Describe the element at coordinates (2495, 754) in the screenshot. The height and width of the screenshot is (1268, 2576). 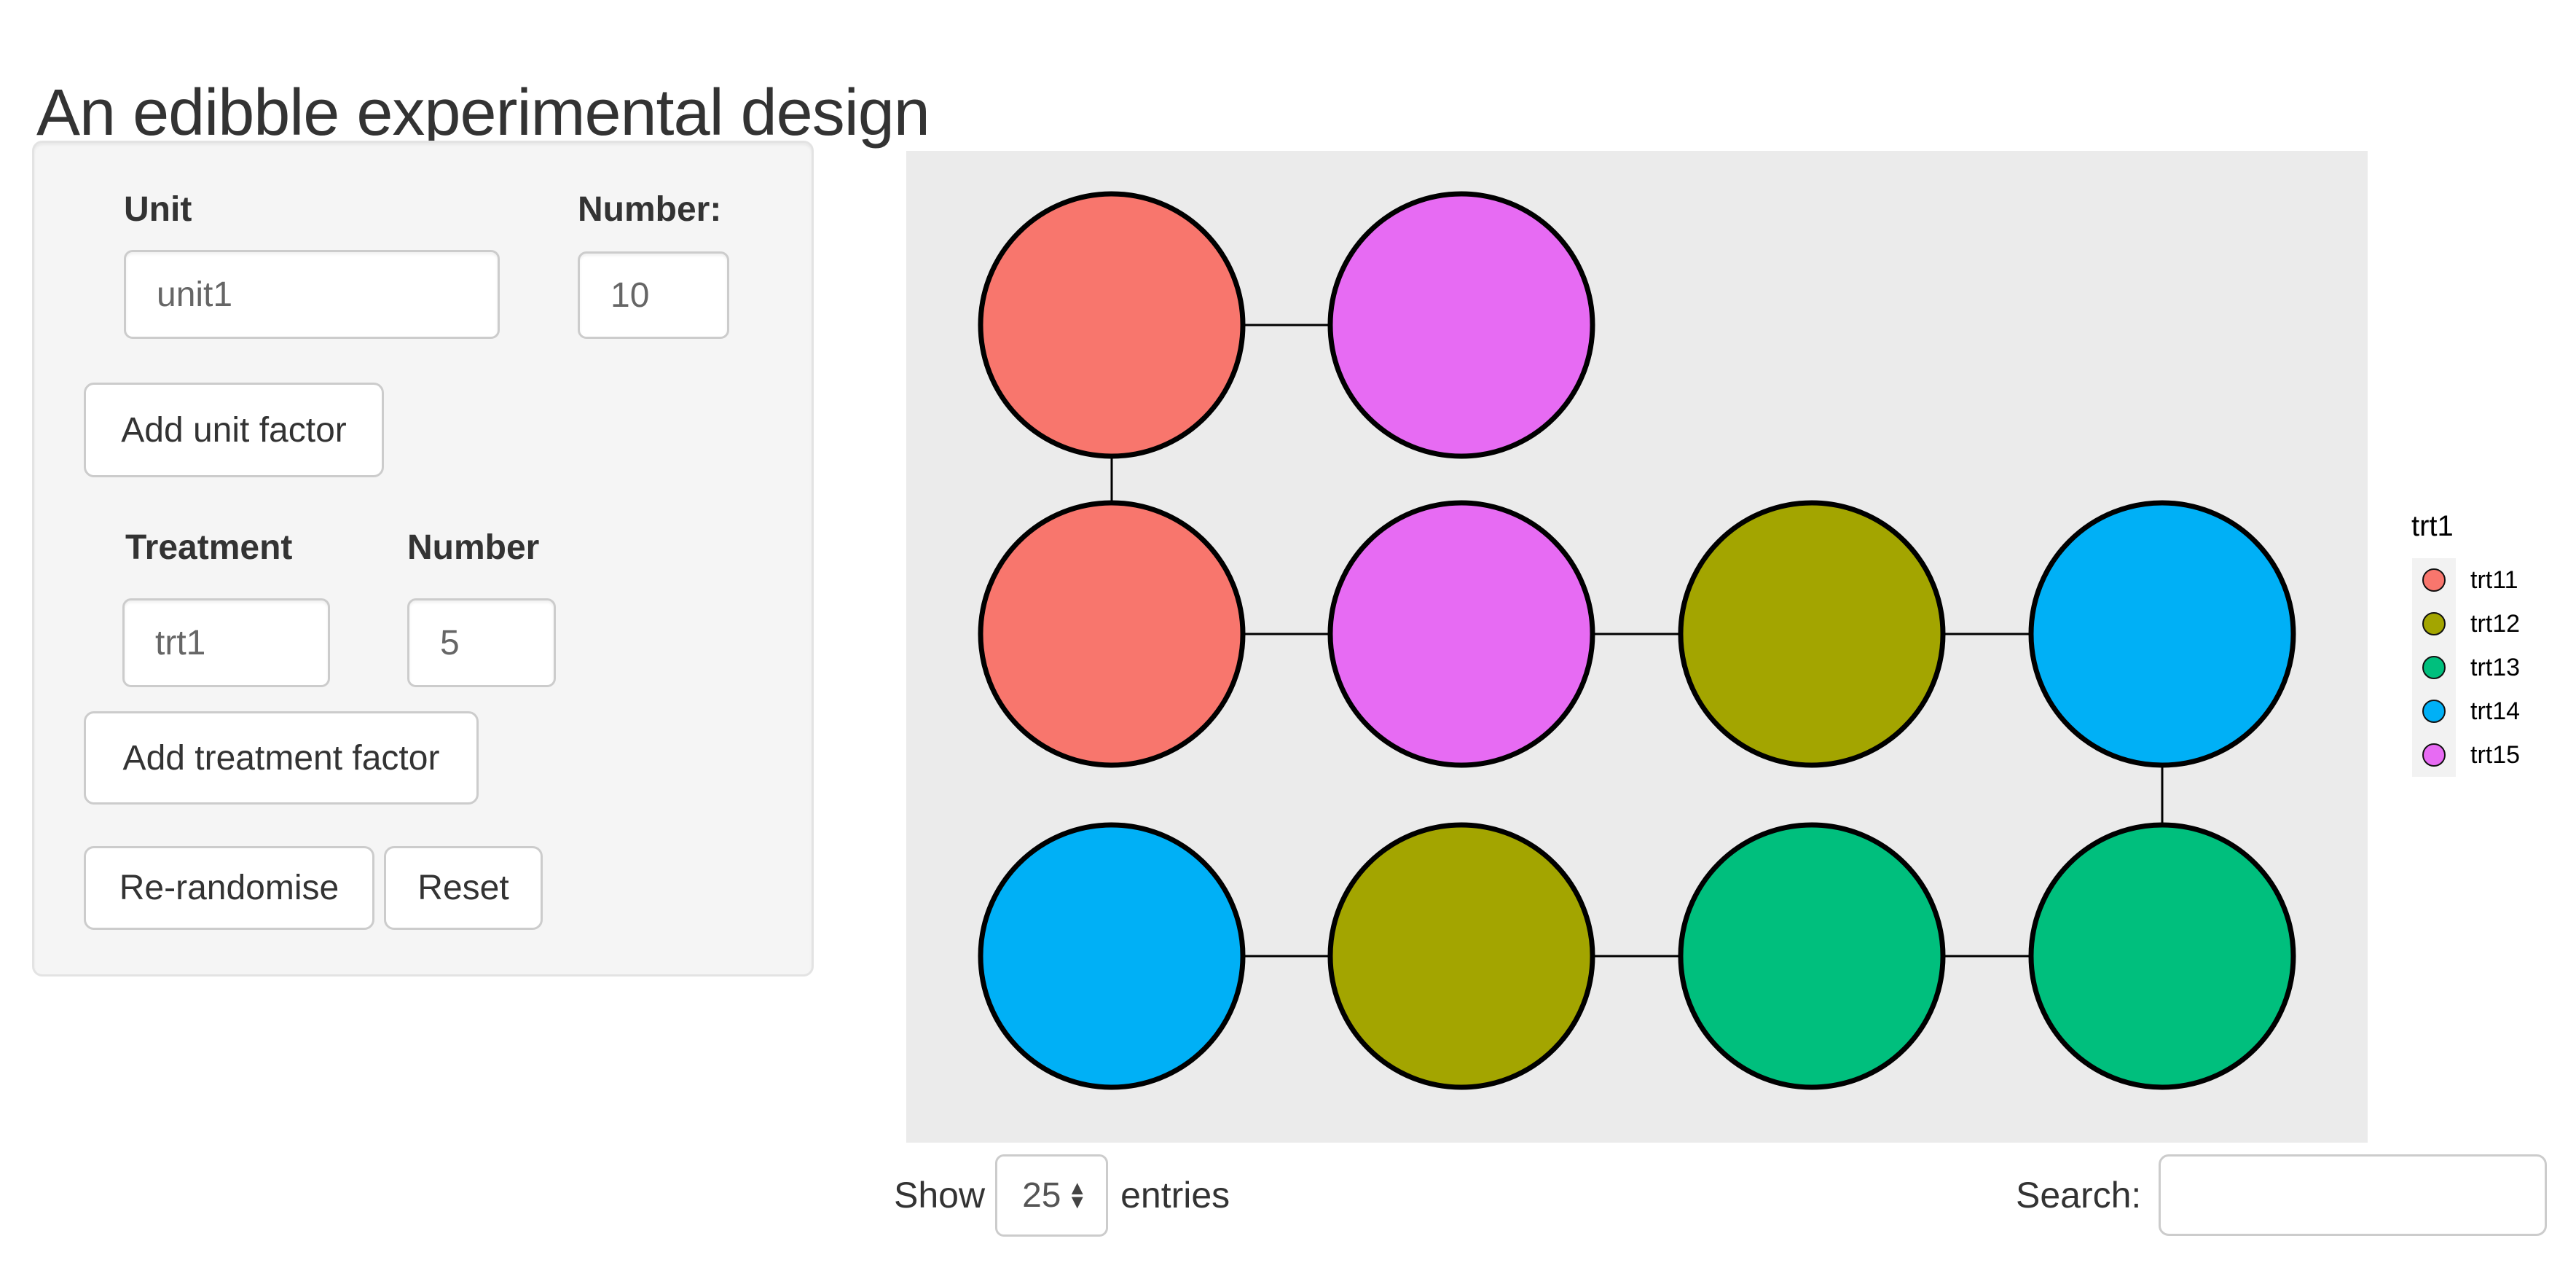
I see `legend-label: trt15` at that location.